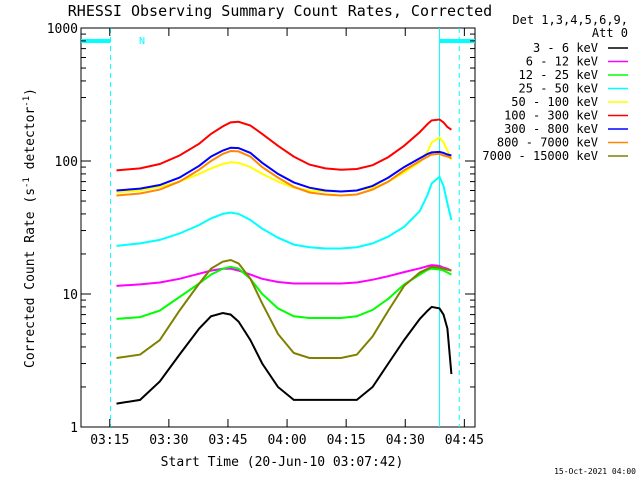 This screenshot has height=480, width=640. Describe the element at coordinates (570, 20) in the screenshot. I see `legend-header-line-1: Det 1,3,4,5,6,9,` at that location.